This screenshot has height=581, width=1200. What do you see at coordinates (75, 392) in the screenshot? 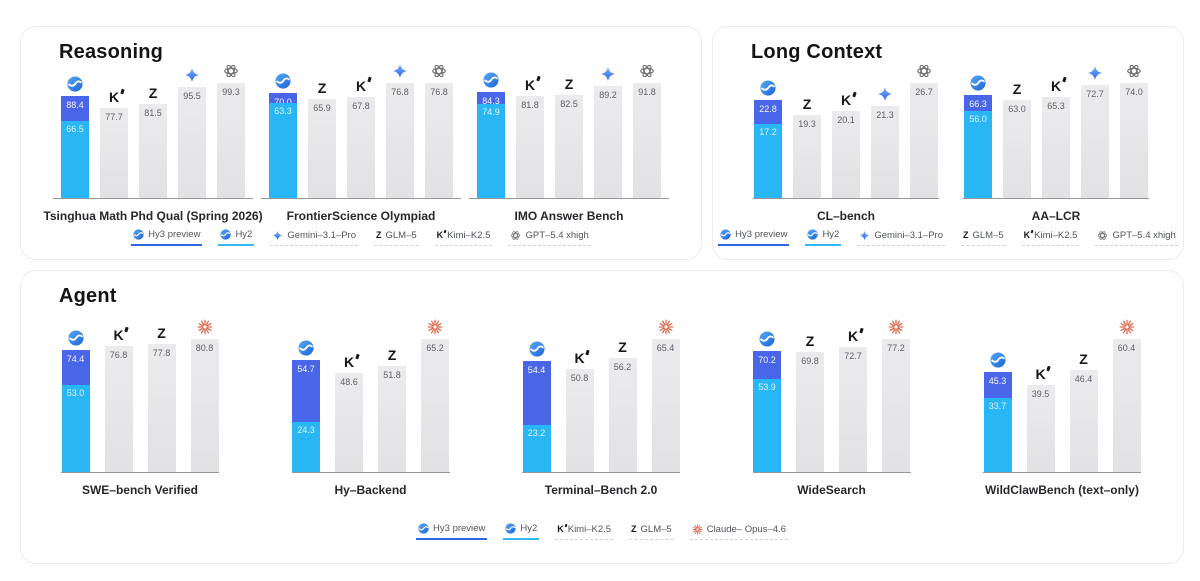
I see `bar-value-label: 53.0` at bounding box center [75, 392].